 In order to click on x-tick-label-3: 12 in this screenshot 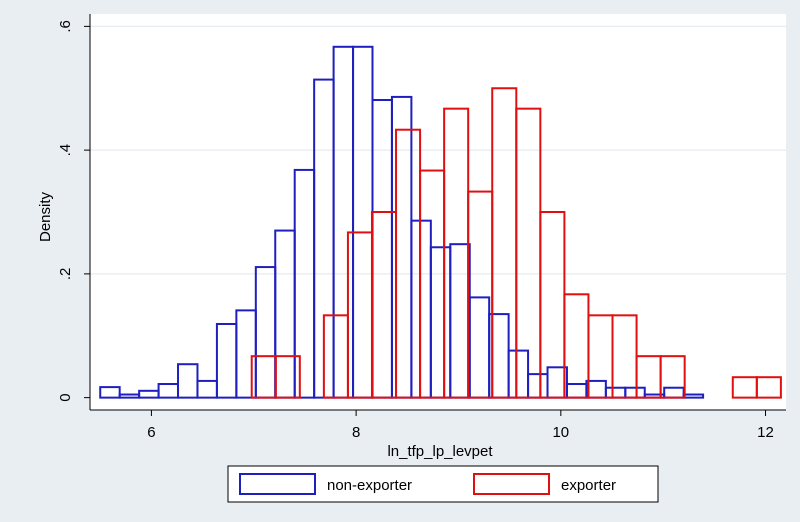, I will do `click(765, 432)`.